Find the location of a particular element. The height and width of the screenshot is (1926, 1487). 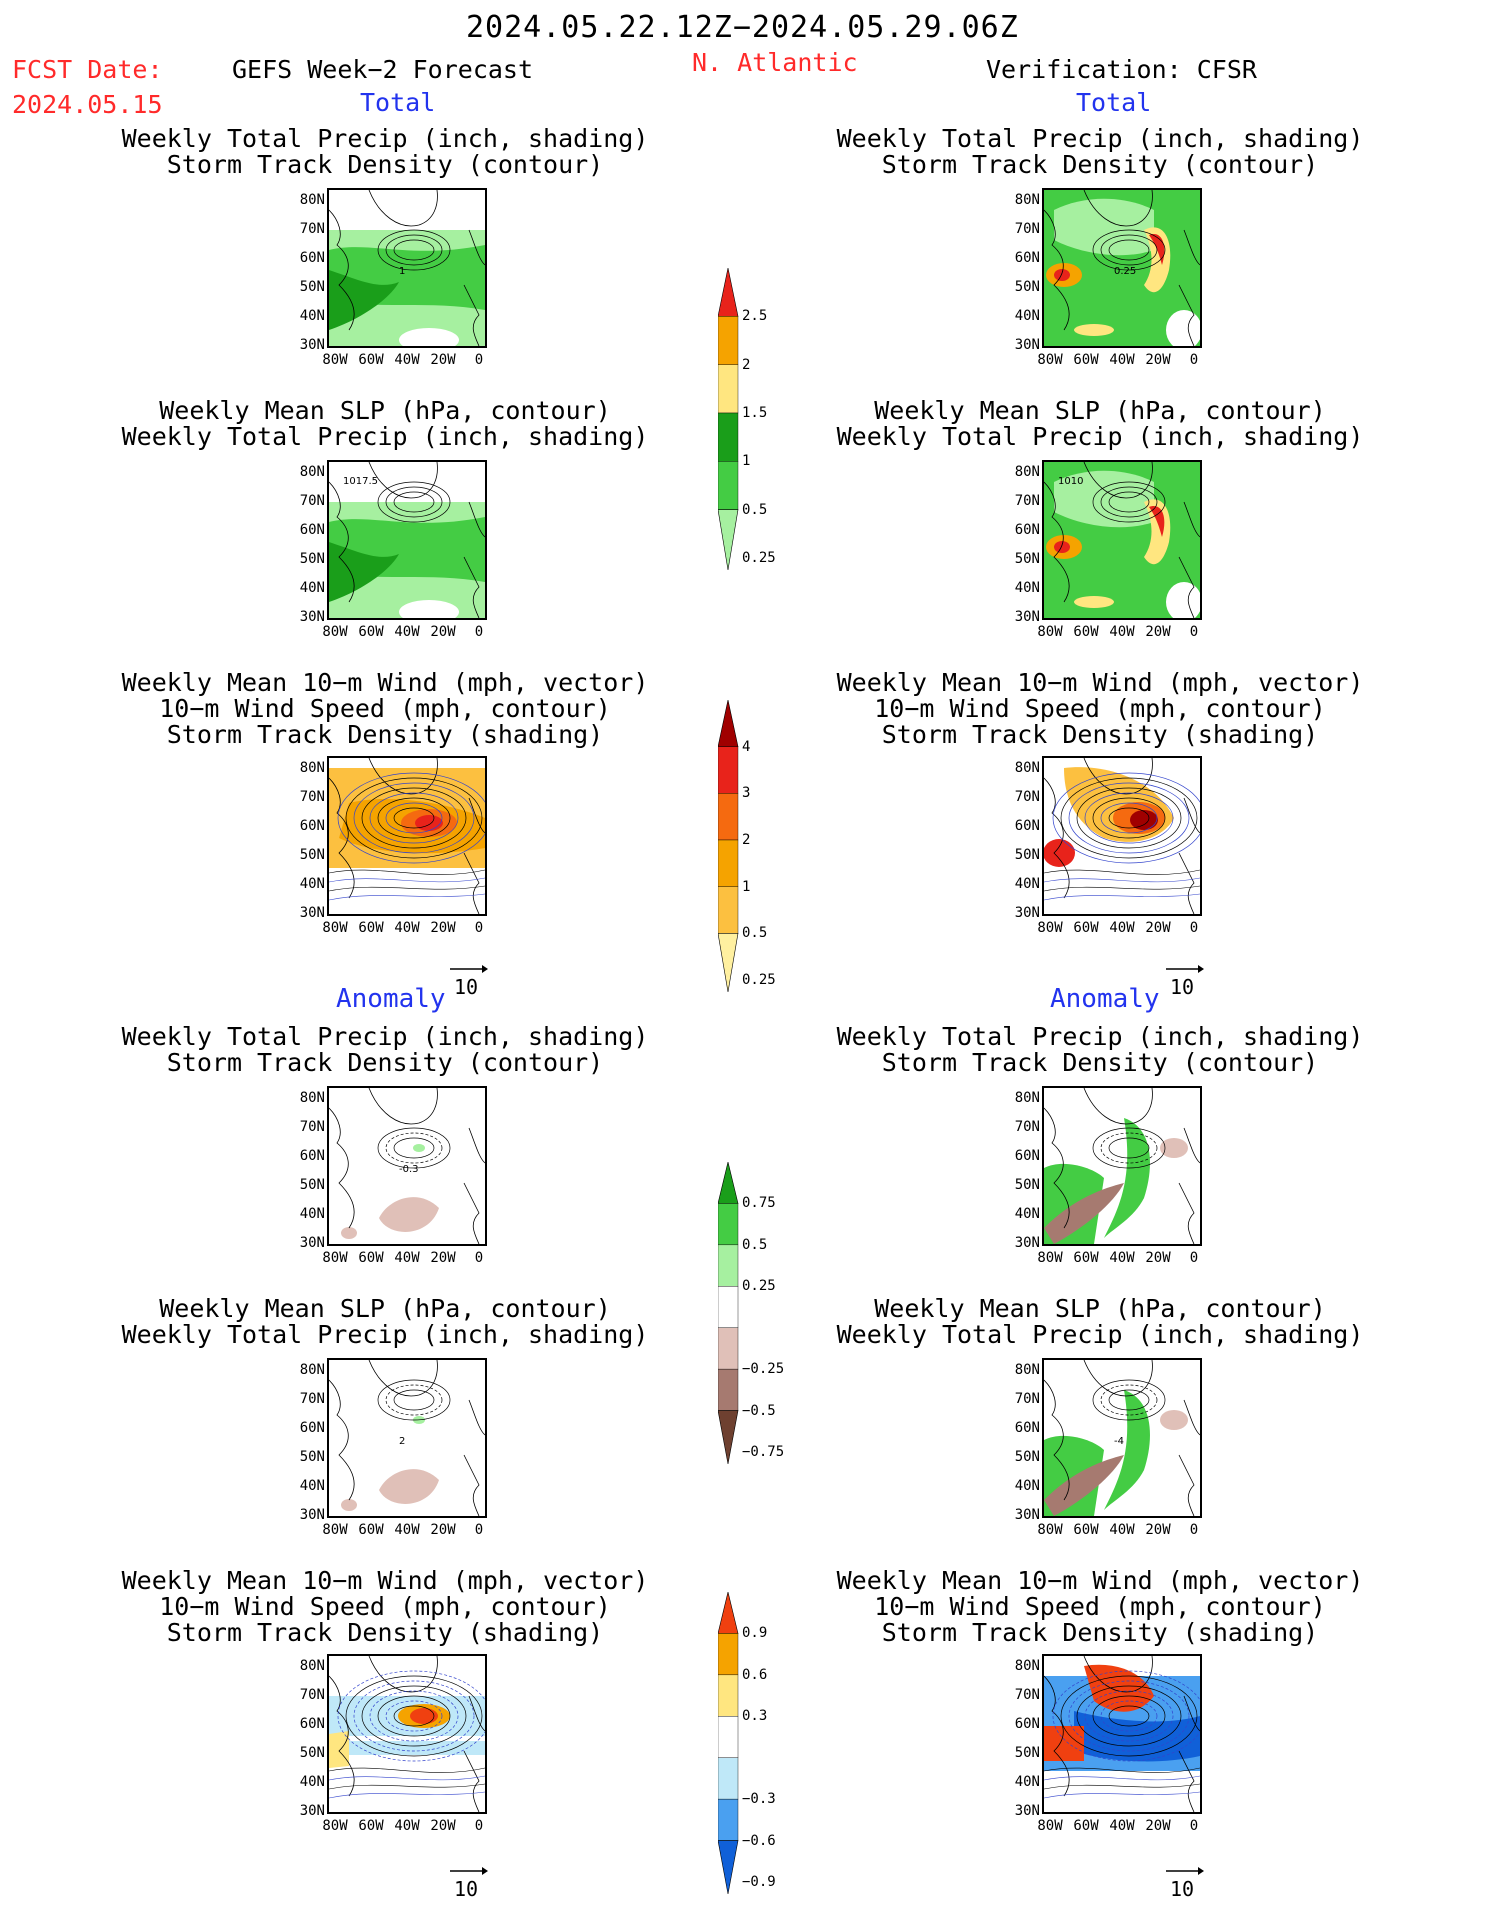

colorbar-label: 0.3 is located at coordinates (755, 1716).